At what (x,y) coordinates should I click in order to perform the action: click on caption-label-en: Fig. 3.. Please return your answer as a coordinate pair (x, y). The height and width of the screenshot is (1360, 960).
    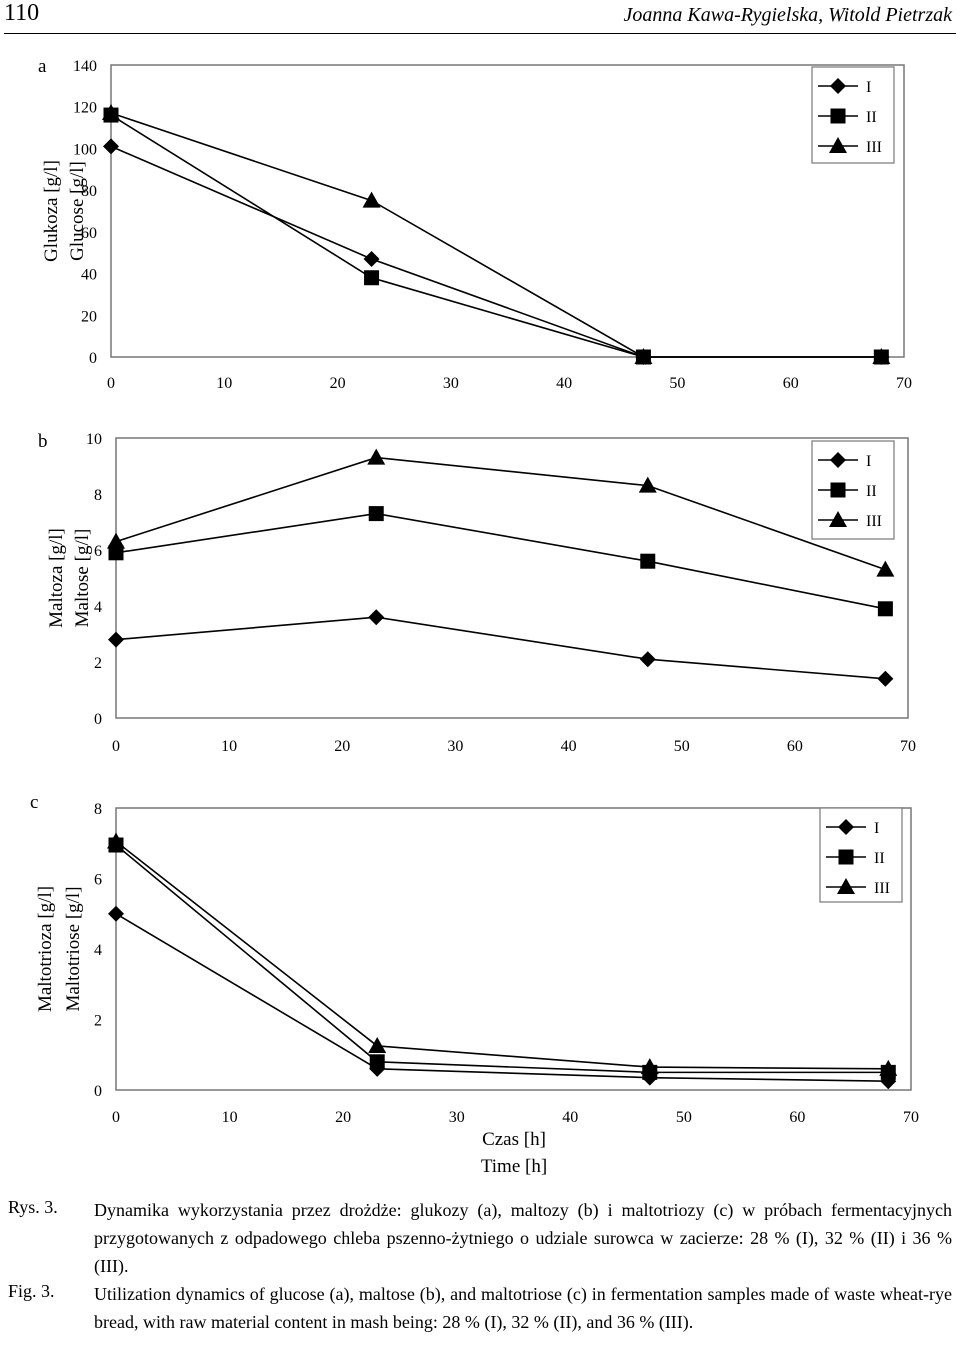
    Looking at the image, I should click on (31, 1291).